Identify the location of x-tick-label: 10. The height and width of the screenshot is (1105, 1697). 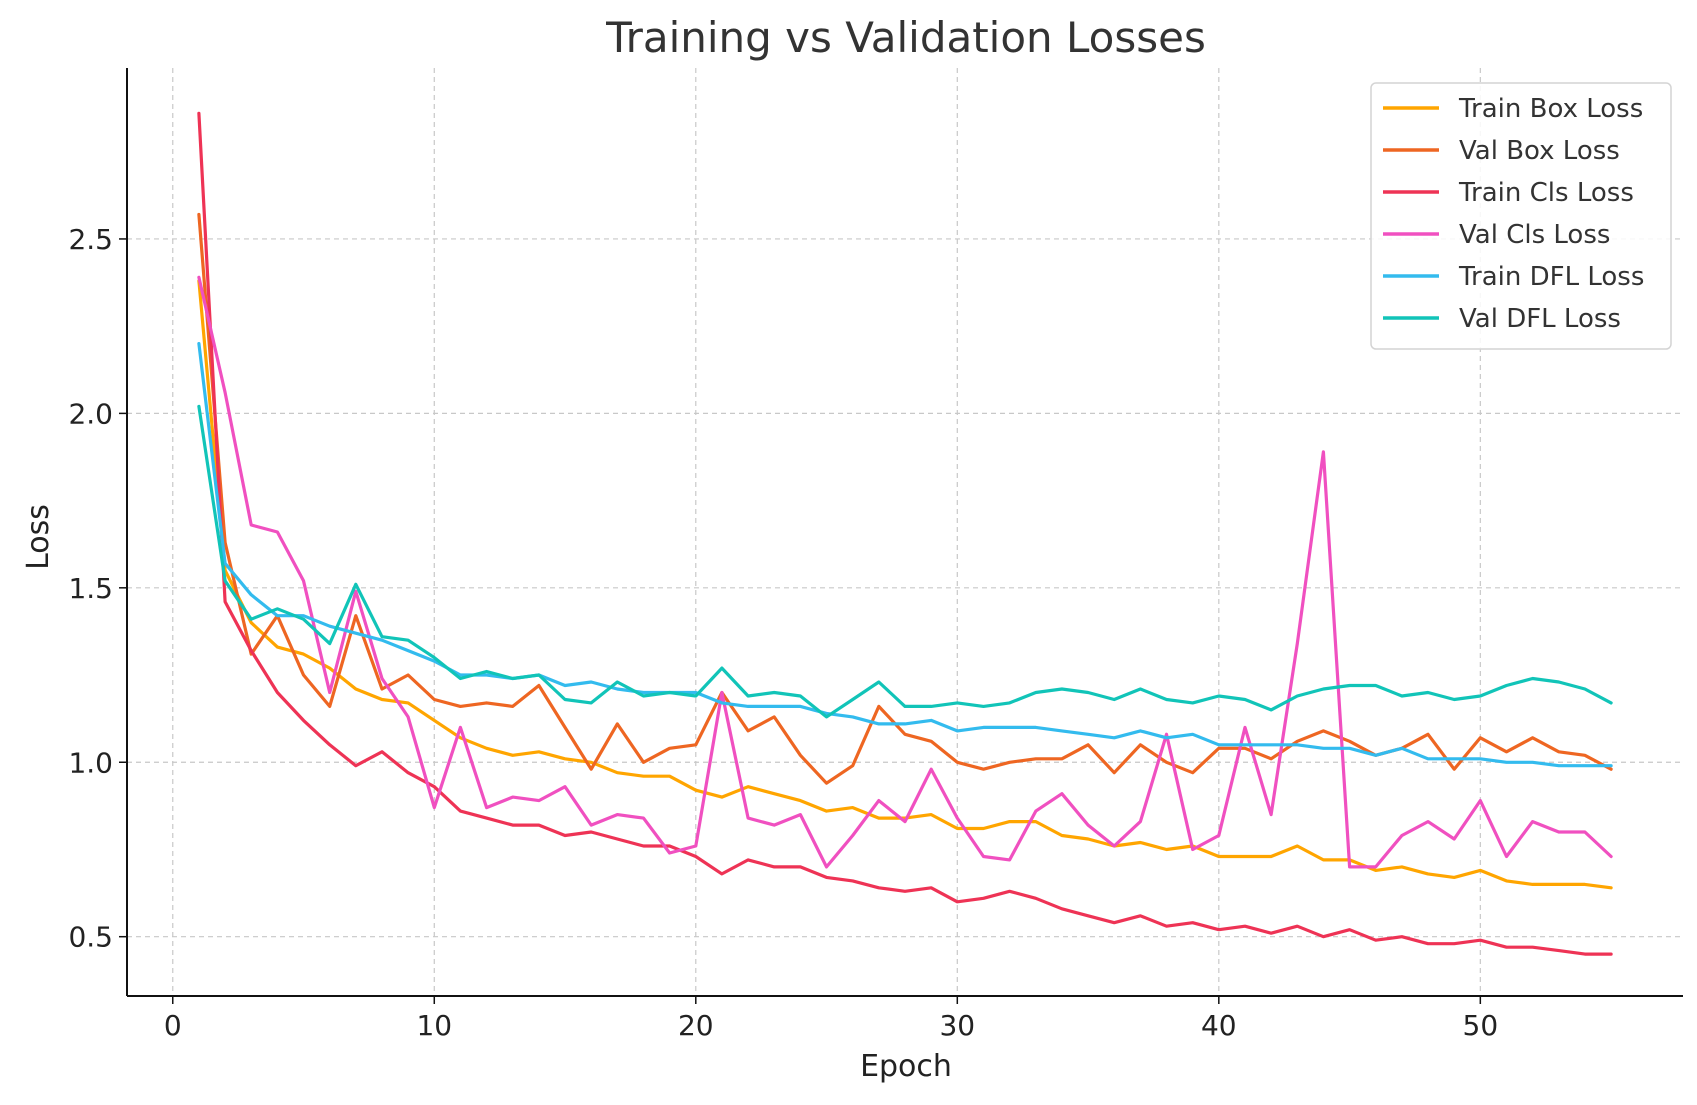
(434, 1025).